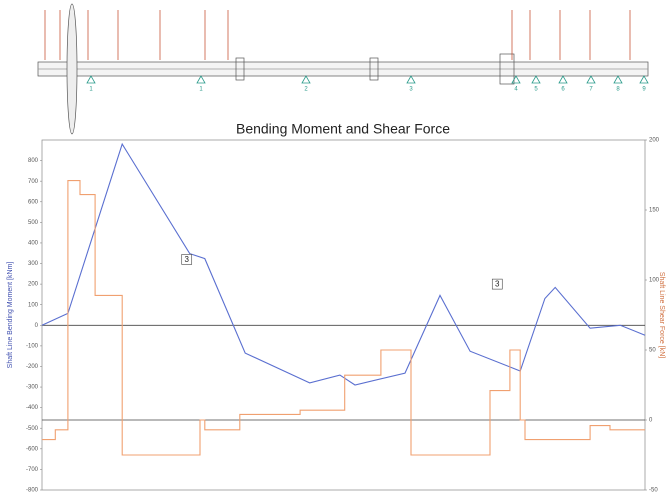  Describe the element at coordinates (651, 421) in the screenshot. I see `y2-tick-label: 0` at that location.